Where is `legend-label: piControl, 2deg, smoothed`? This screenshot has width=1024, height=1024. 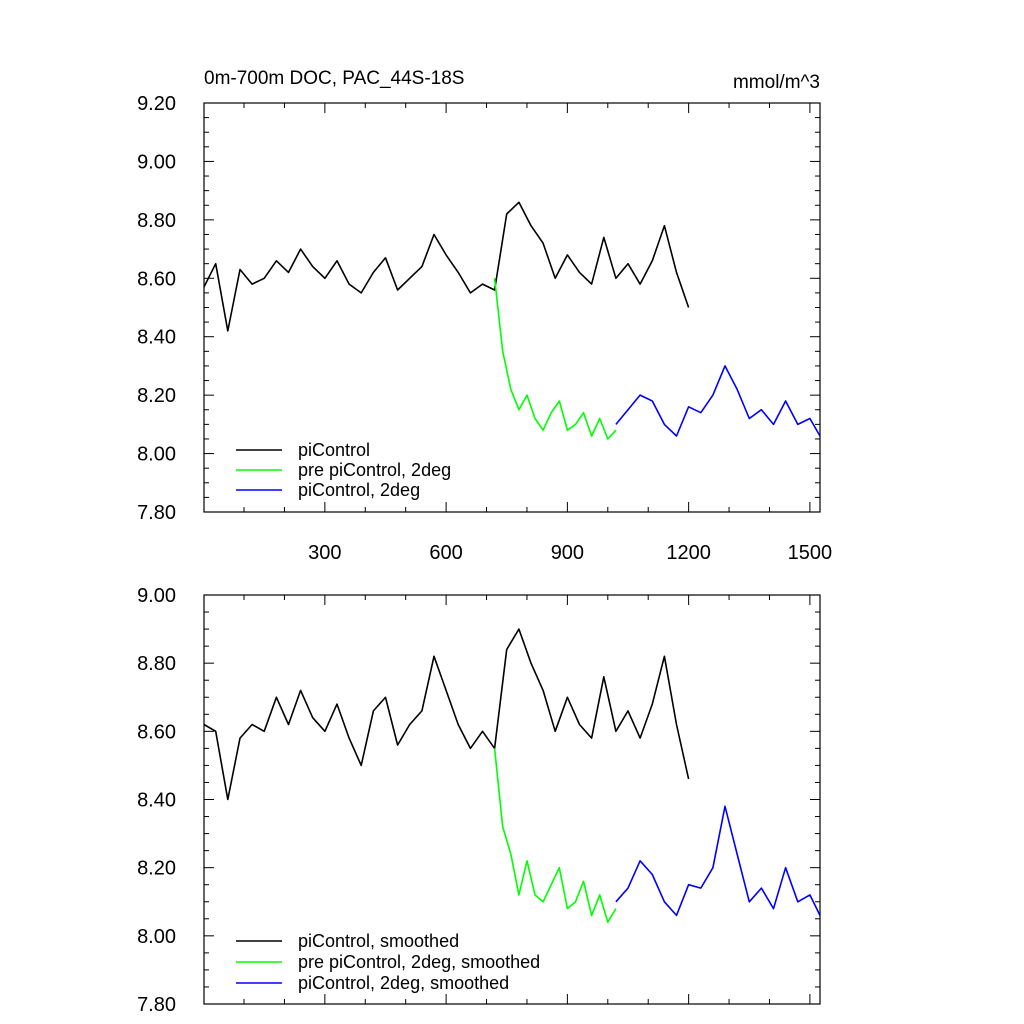
legend-label: piControl, 2deg, smoothed is located at coordinates (403, 983).